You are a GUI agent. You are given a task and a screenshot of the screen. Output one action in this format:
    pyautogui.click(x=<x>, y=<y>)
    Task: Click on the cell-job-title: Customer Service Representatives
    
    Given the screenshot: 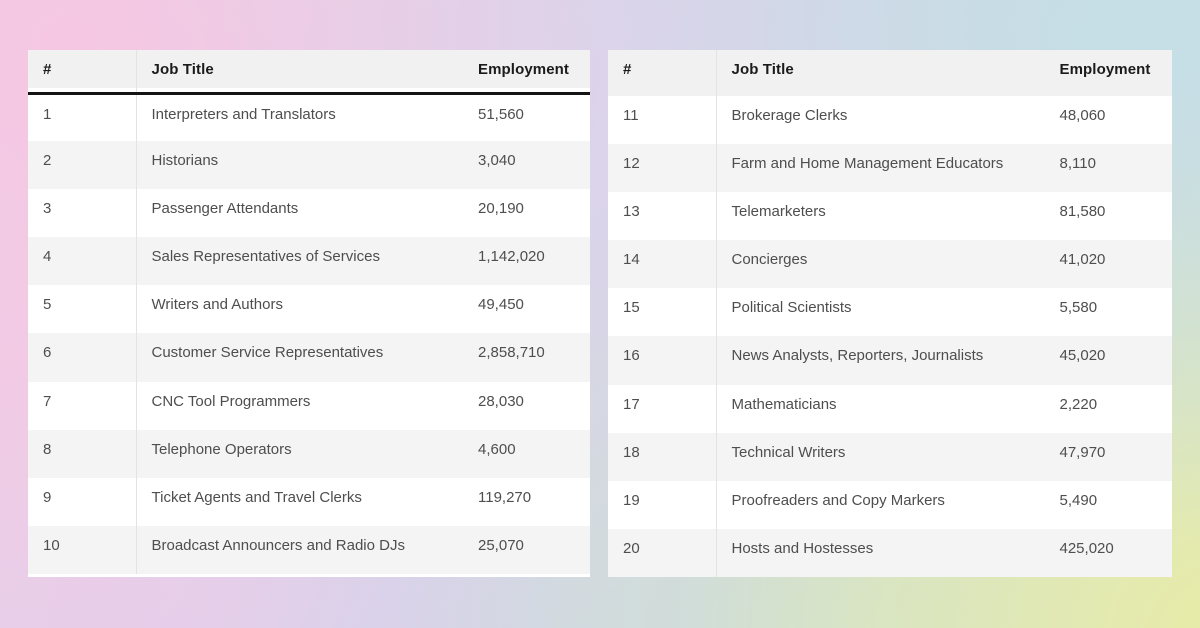 What is the action you would take?
    pyautogui.click(x=267, y=353)
    